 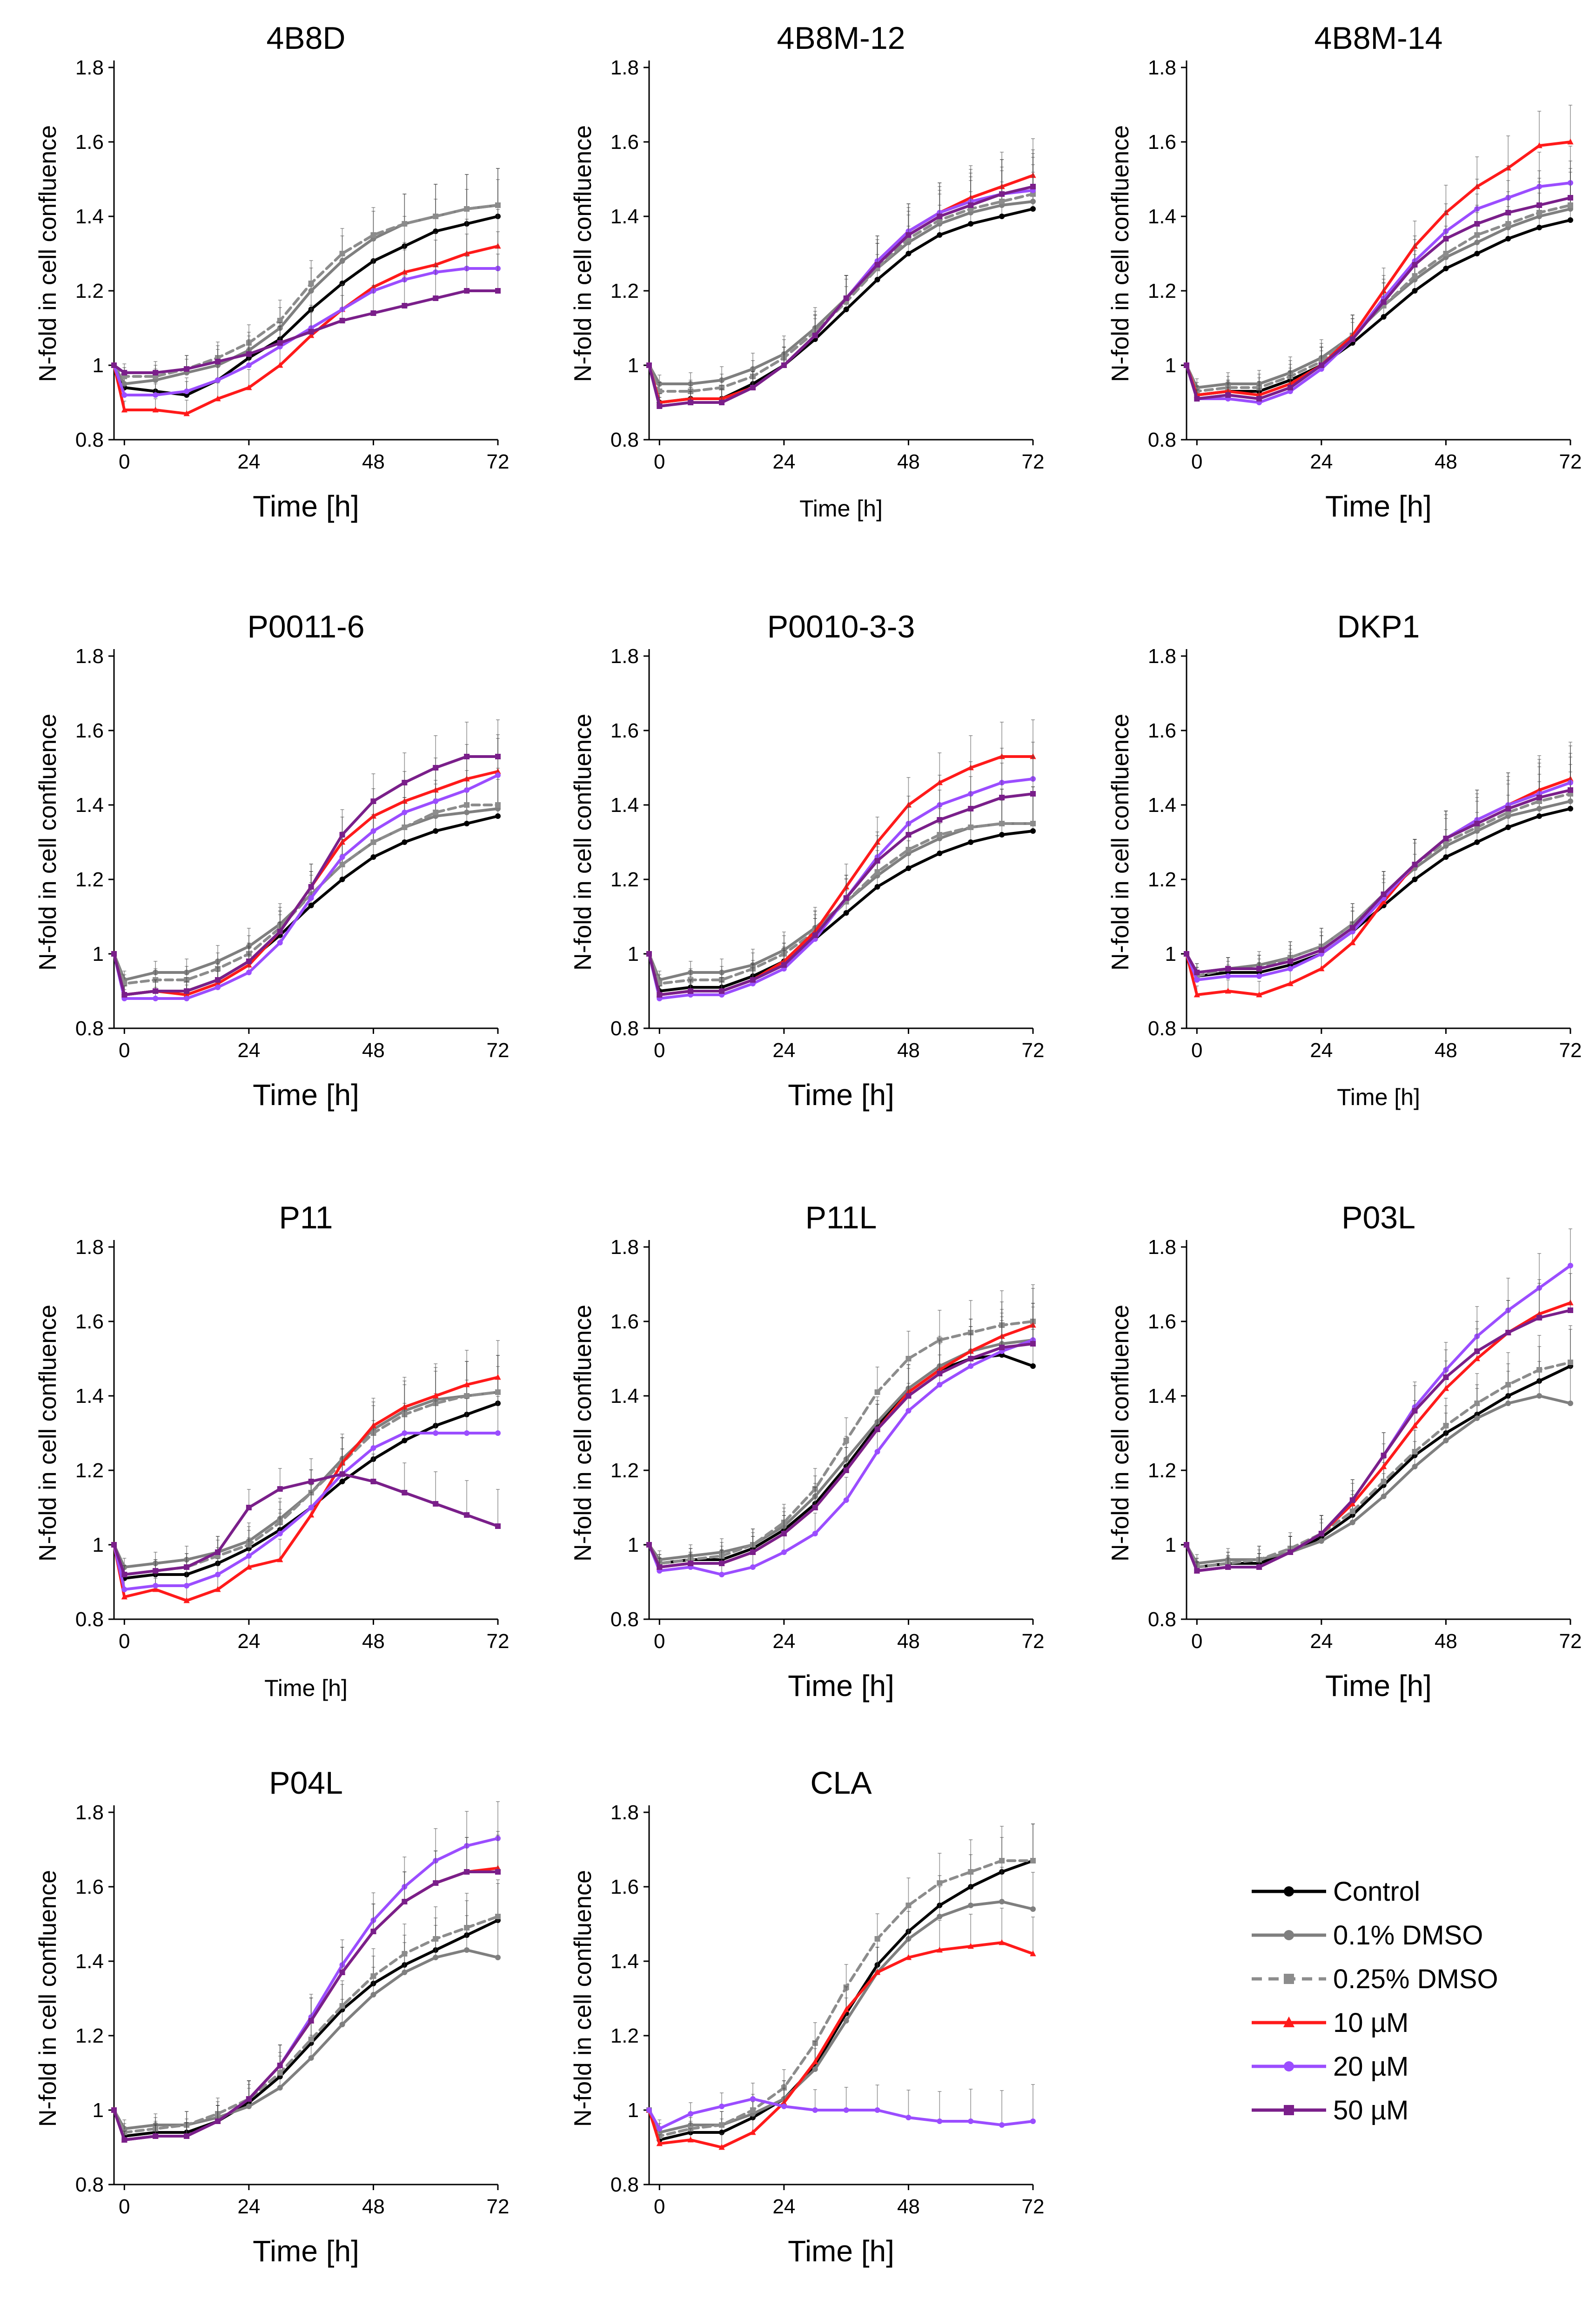 What do you see at coordinates (624, 291) in the screenshot?
I see `y-tick-label: 1.2` at bounding box center [624, 291].